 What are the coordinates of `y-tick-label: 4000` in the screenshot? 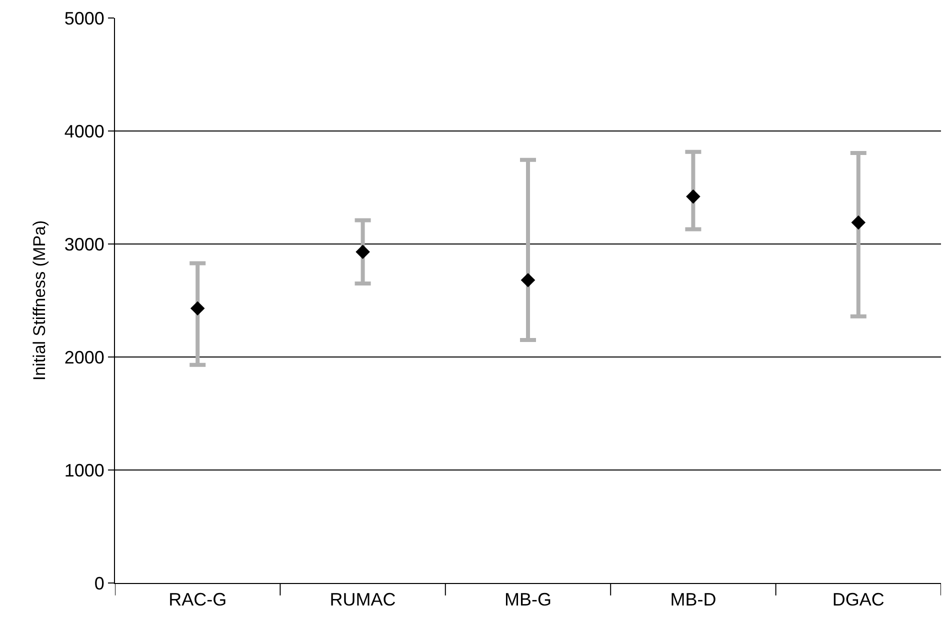 It's located at (84, 131).